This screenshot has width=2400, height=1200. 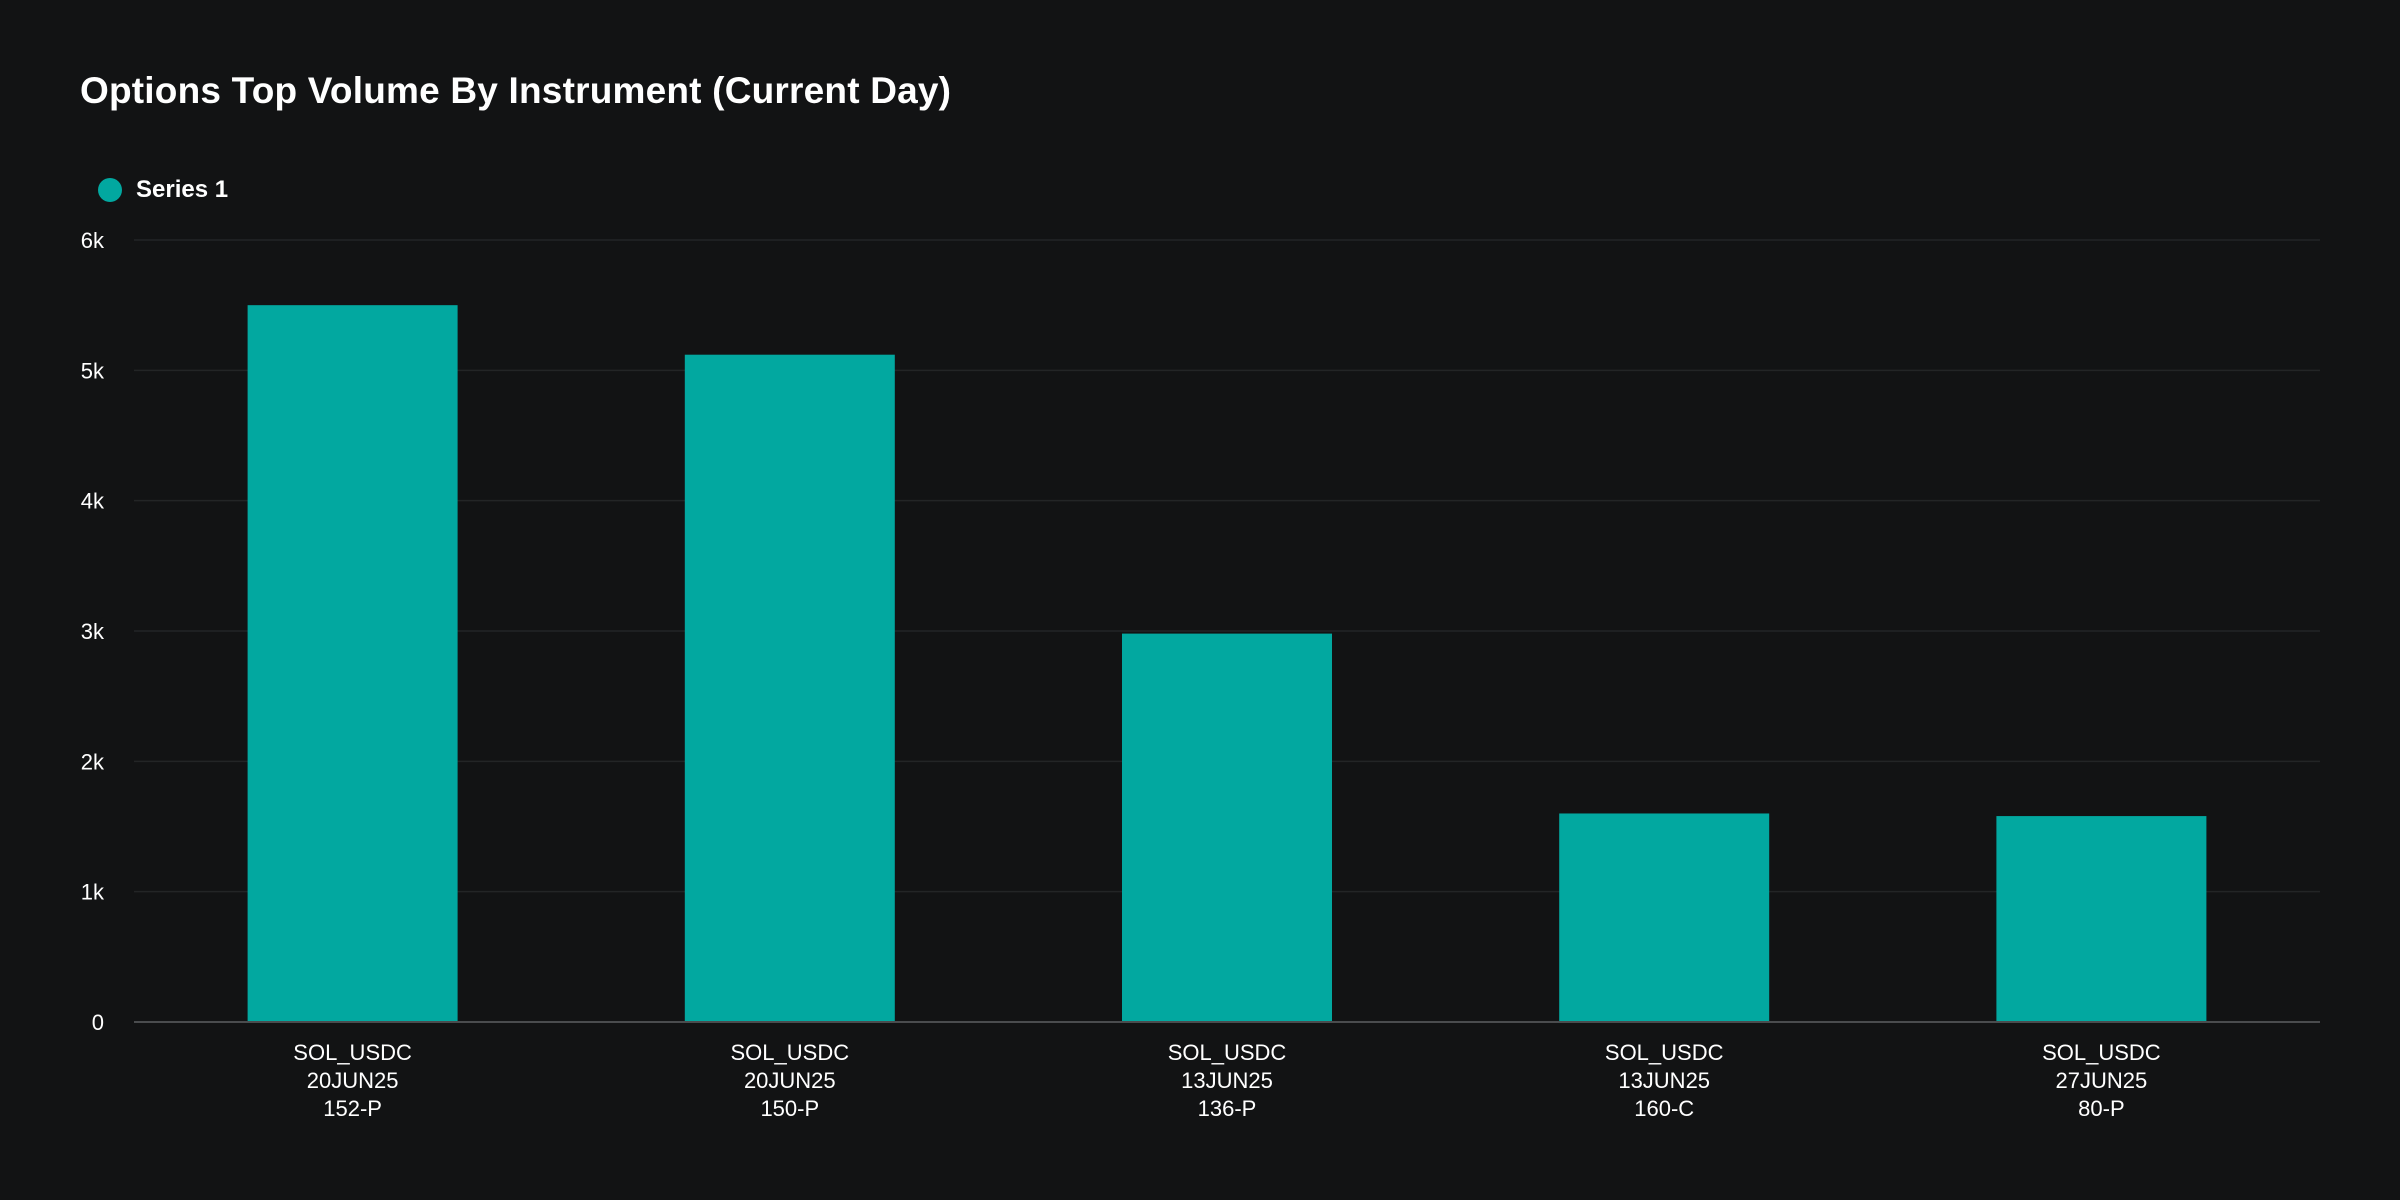 I want to click on y-tick-label: 5k, so click(x=93, y=370).